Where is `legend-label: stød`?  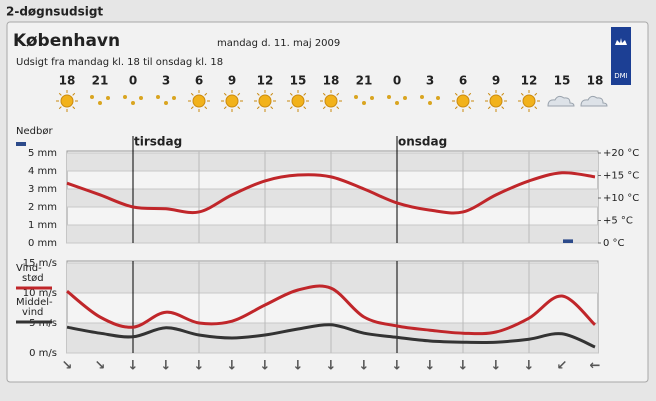 legend-label: stød is located at coordinates (33, 278).